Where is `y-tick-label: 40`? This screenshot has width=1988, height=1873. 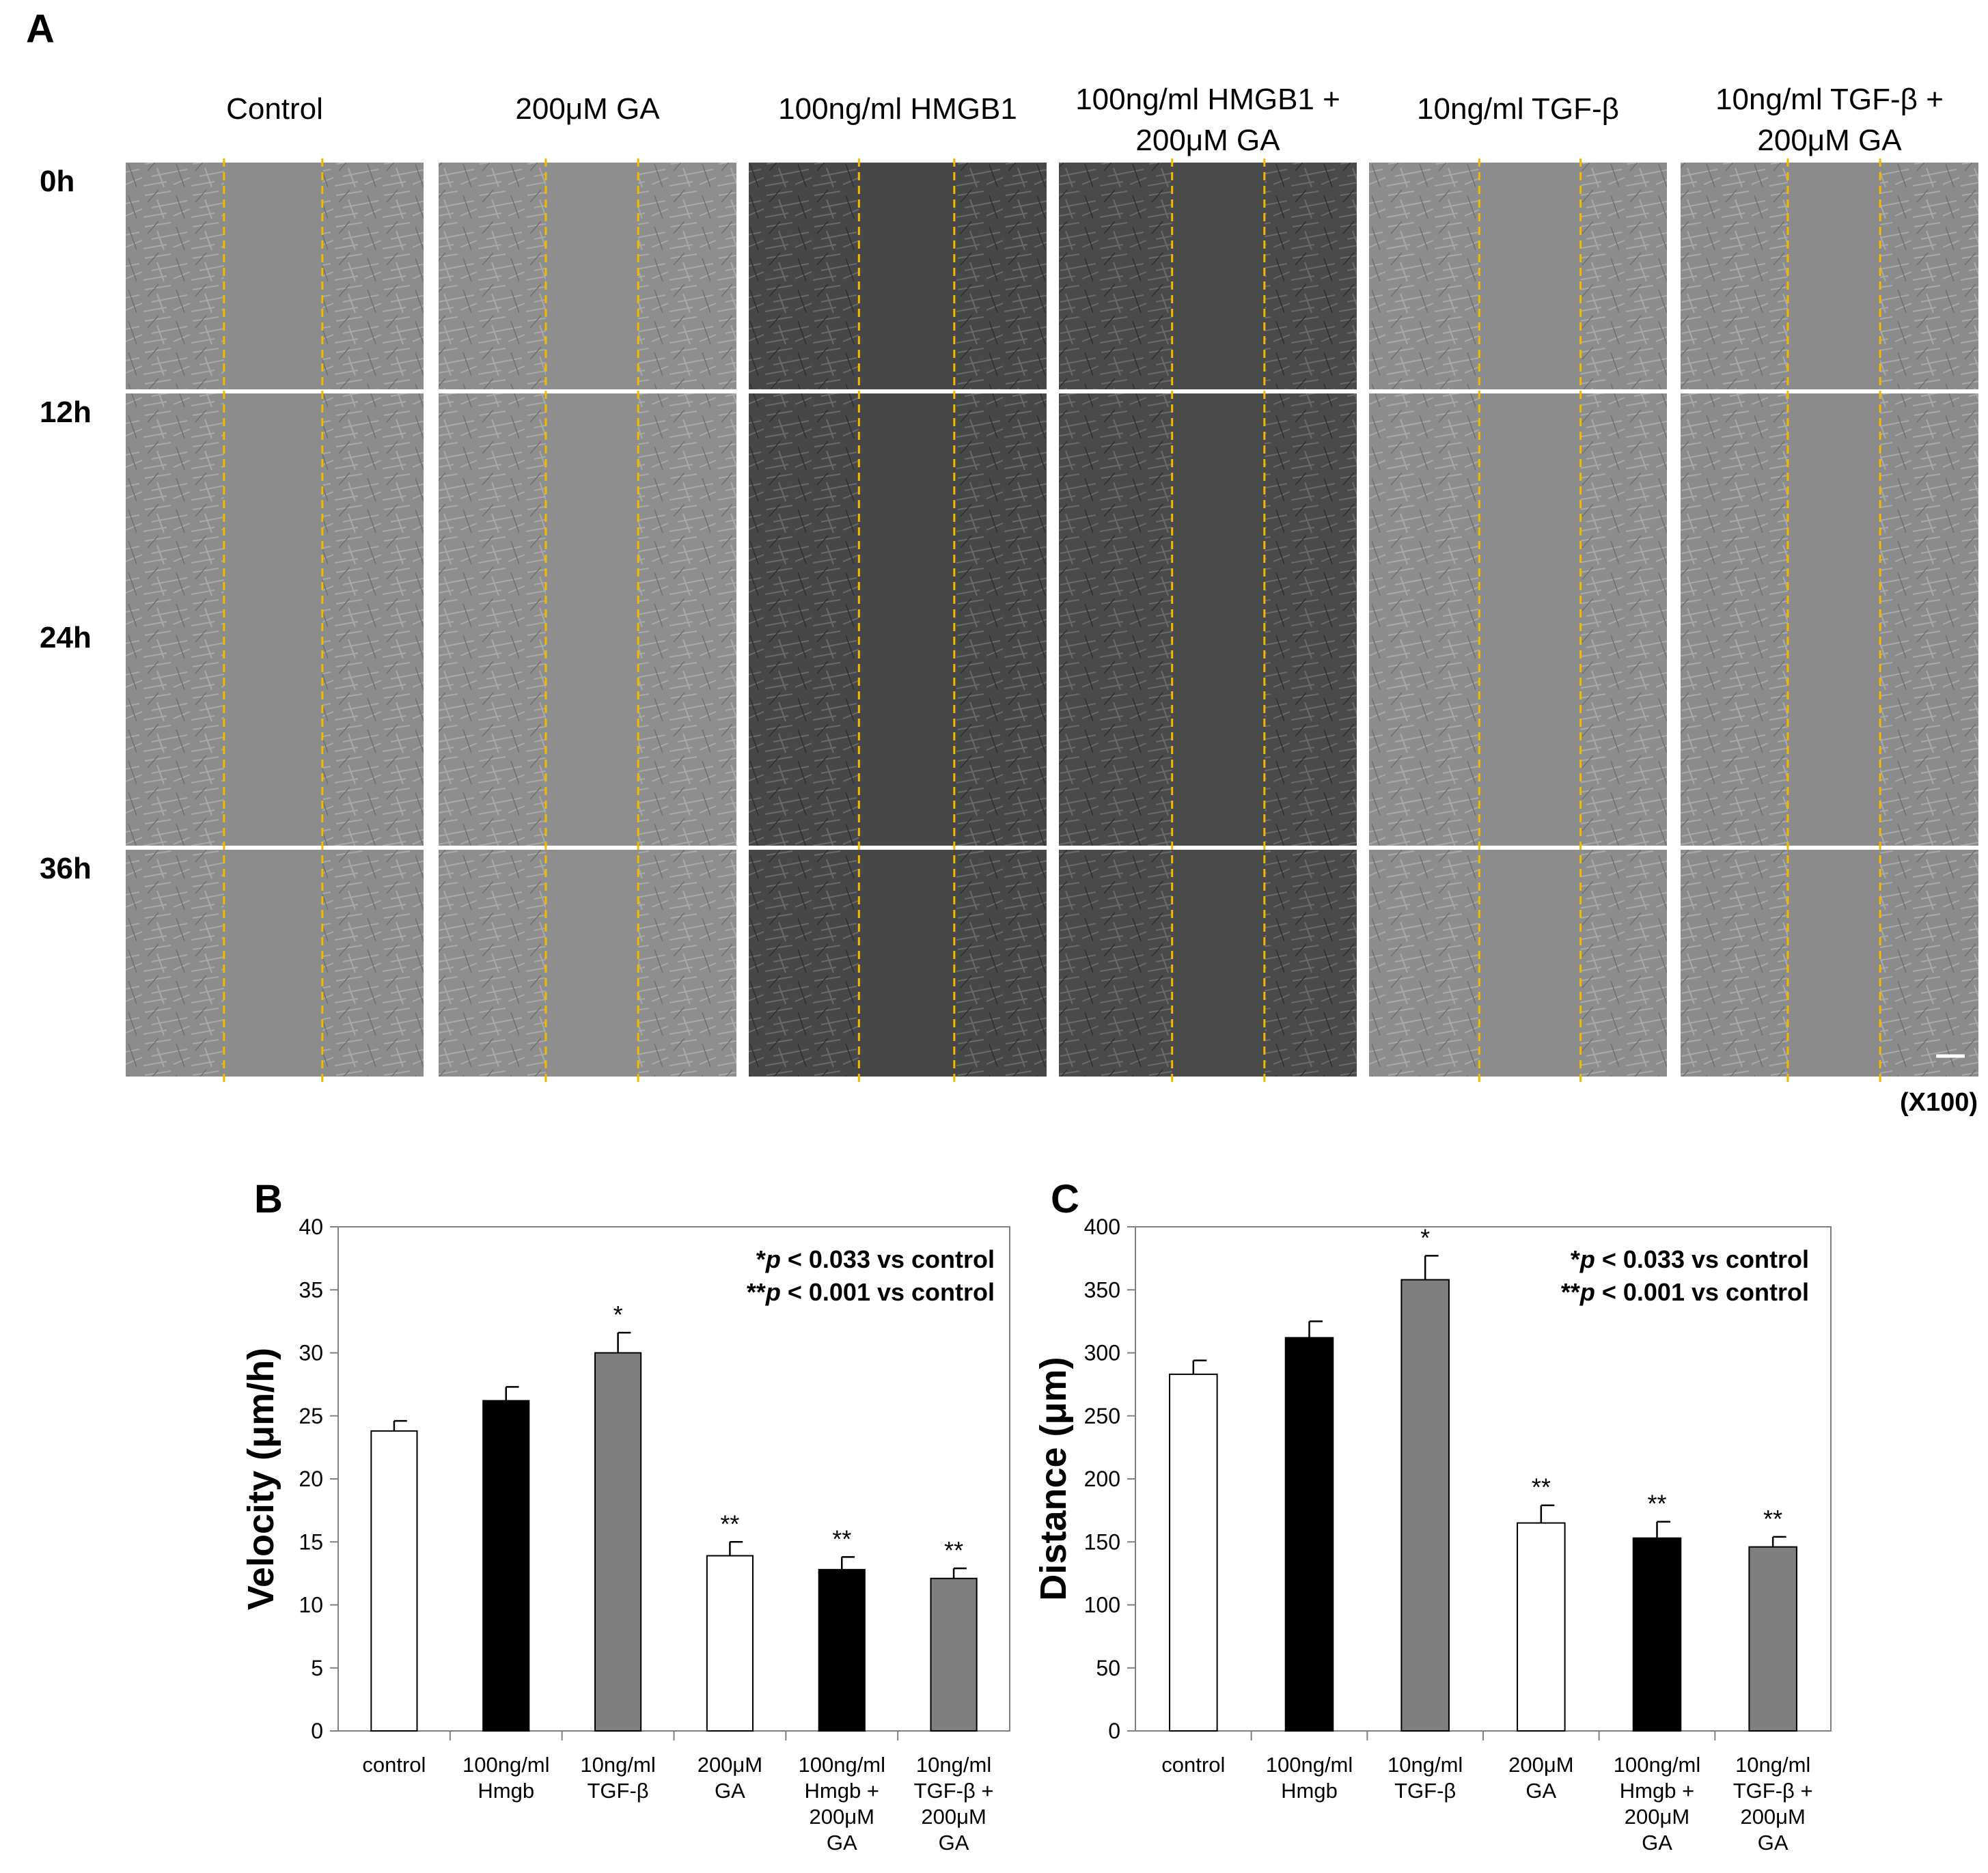
y-tick-label: 40 is located at coordinates (311, 1227).